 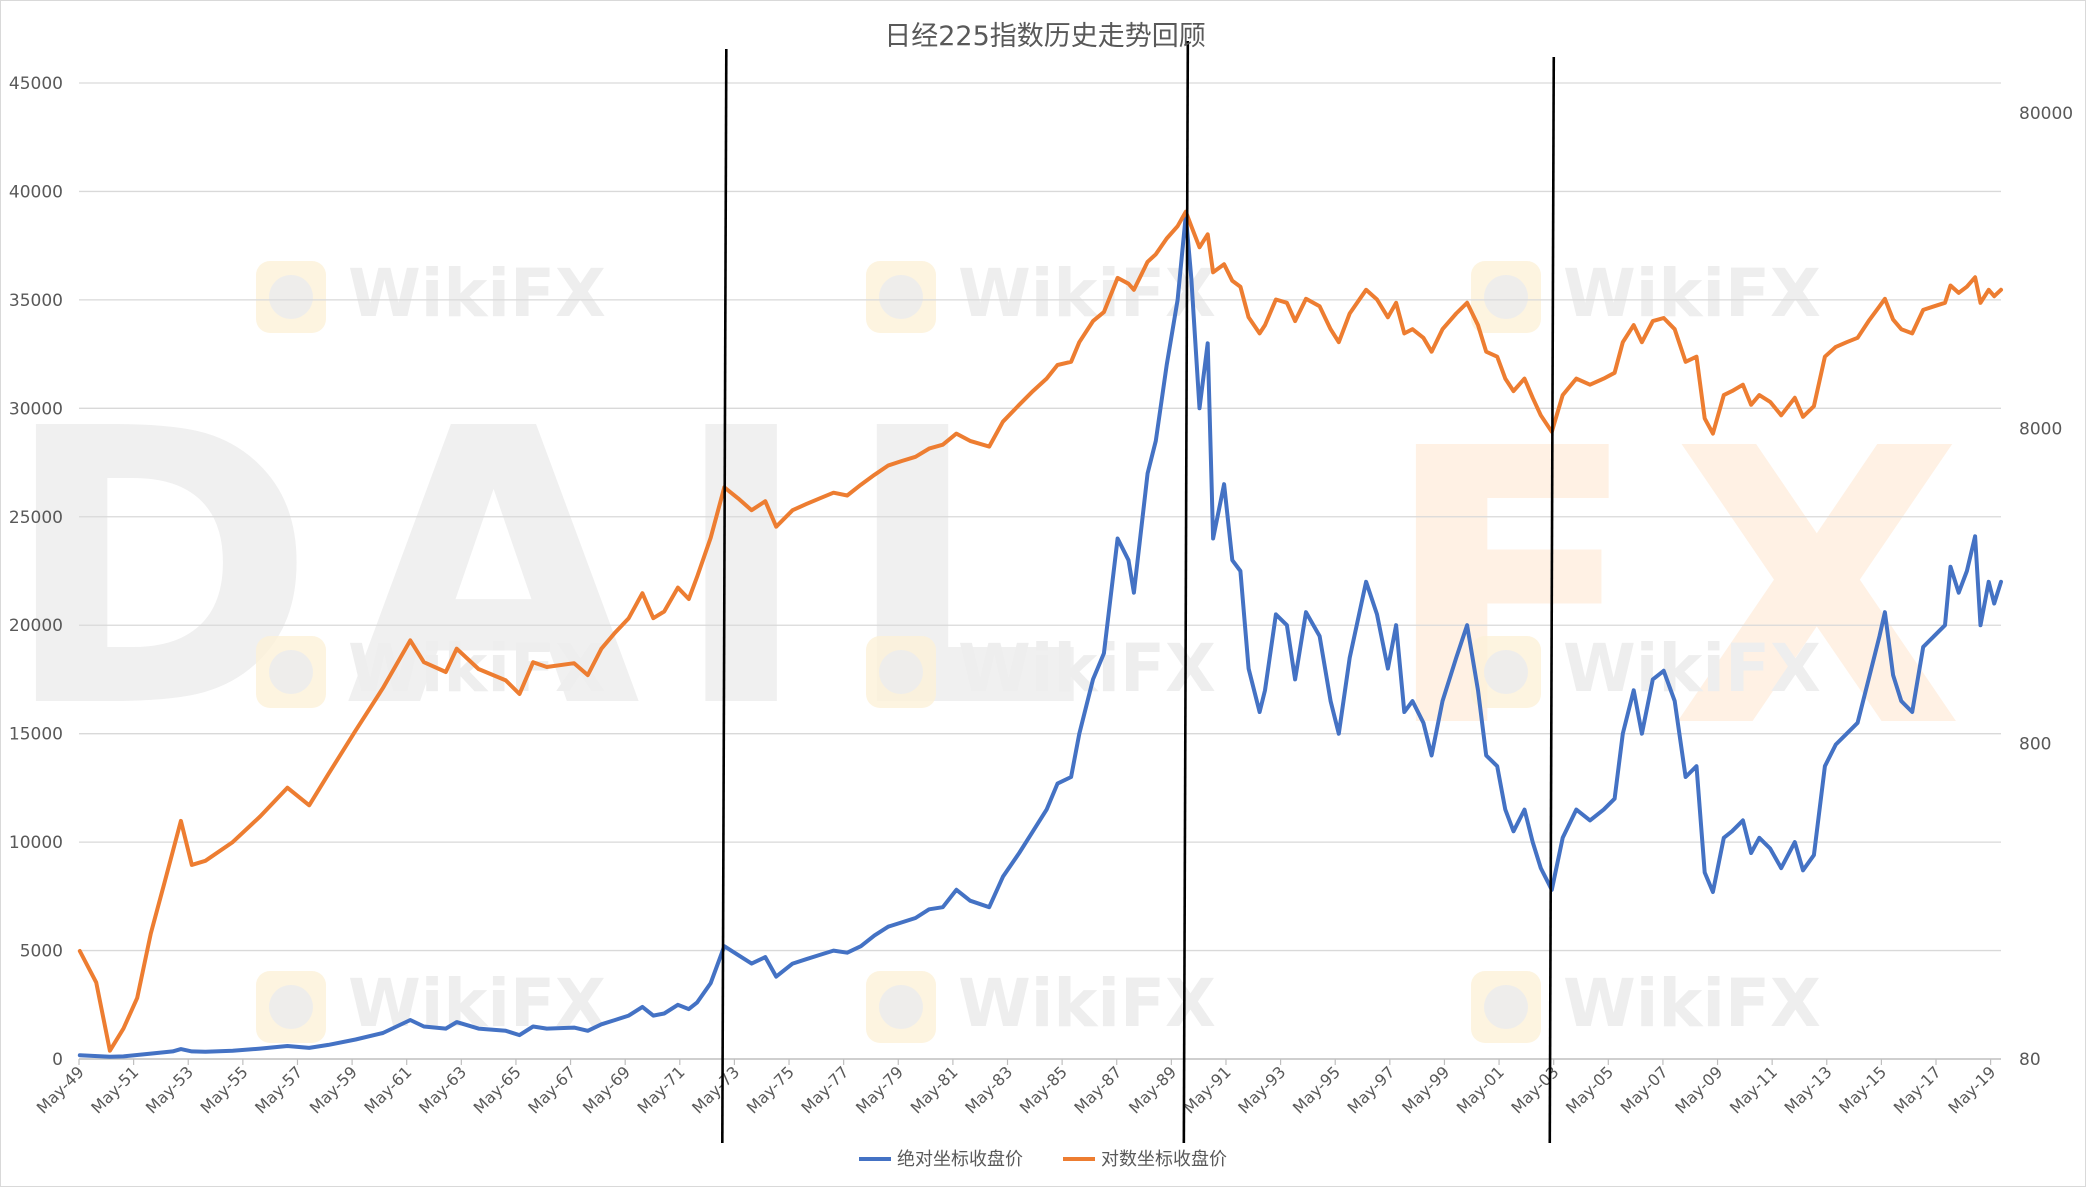 I want to click on x-tick-label: May-99, so click(x=1425, y=1089).